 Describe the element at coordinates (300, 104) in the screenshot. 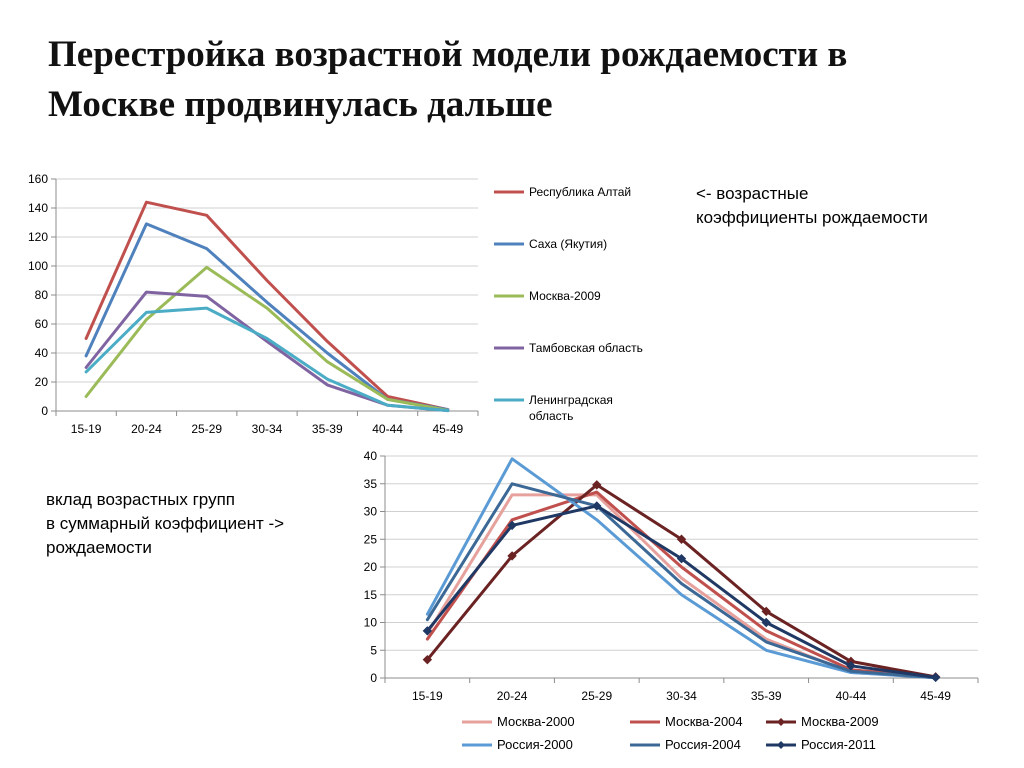

I see `slide-title-line-2: Москве продвинулась дальше` at that location.